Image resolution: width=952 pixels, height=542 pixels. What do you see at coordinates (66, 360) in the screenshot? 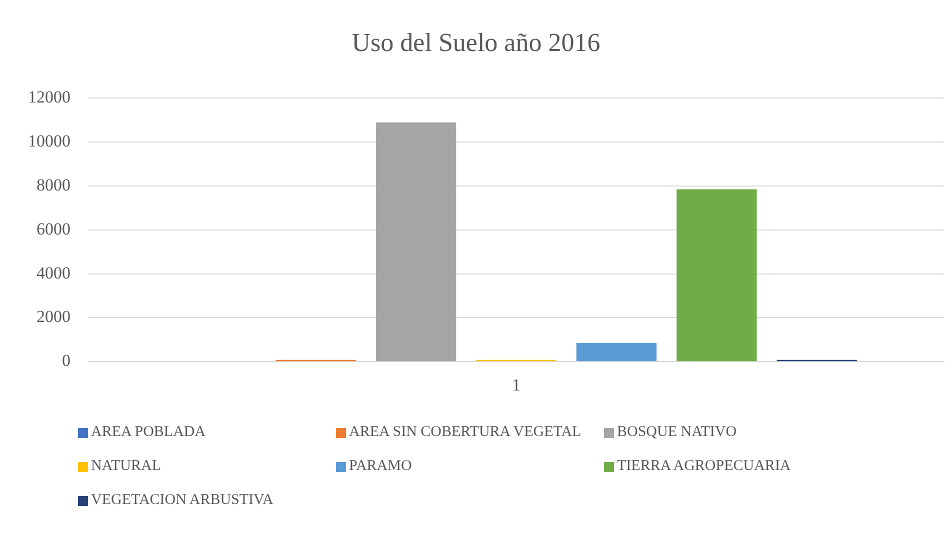
I see `y-tick-label: 0` at bounding box center [66, 360].